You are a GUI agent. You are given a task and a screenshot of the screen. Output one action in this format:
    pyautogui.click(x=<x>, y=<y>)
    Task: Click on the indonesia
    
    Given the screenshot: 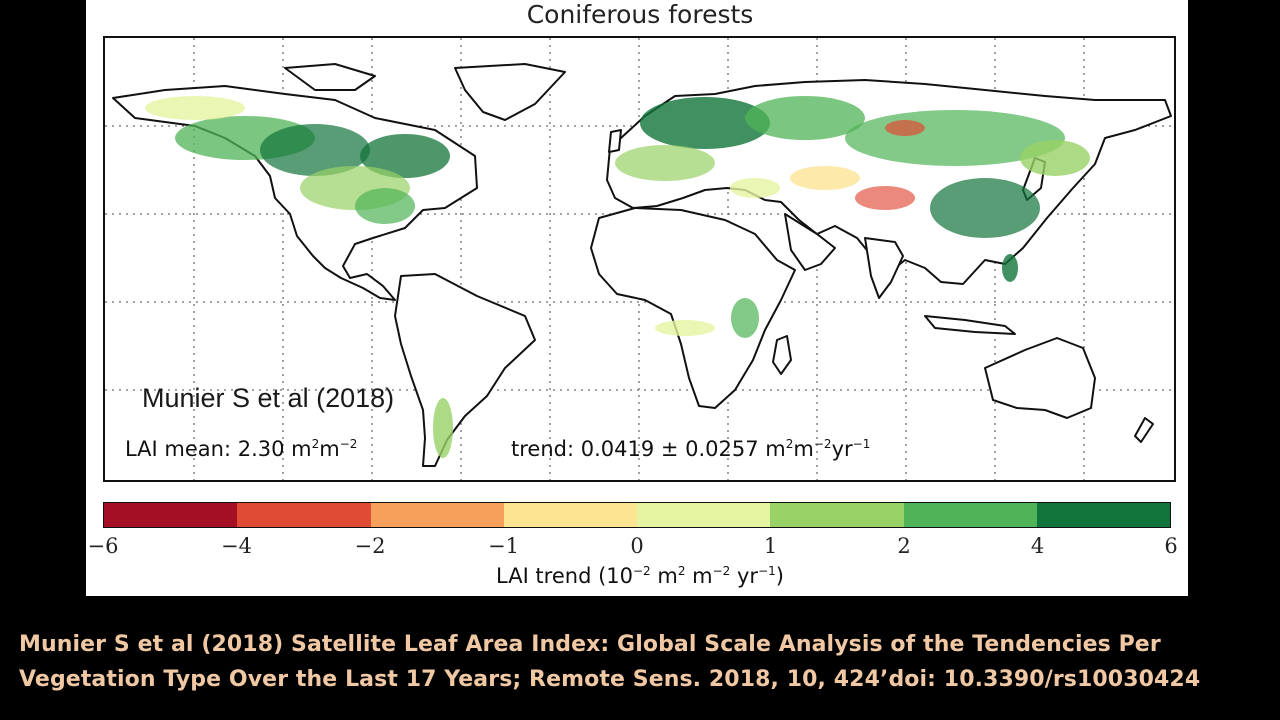 What is the action you would take?
    pyautogui.click(x=970, y=325)
    